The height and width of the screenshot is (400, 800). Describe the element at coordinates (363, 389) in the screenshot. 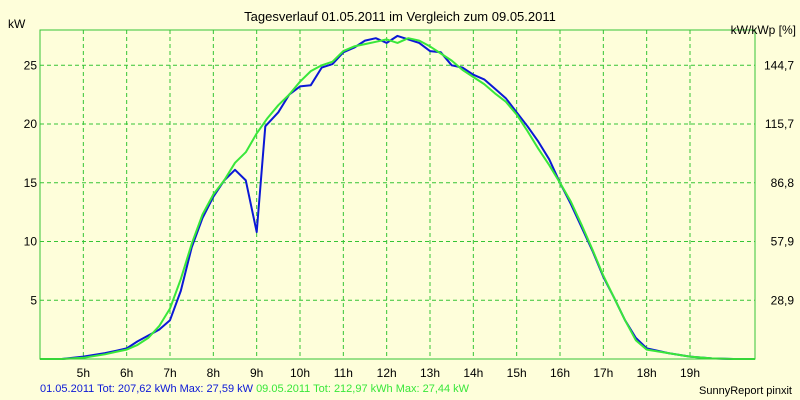

I see `series2-summary: 09.05.2011 Tot: 212,97 kWh Max: 27,44 kW` at that location.